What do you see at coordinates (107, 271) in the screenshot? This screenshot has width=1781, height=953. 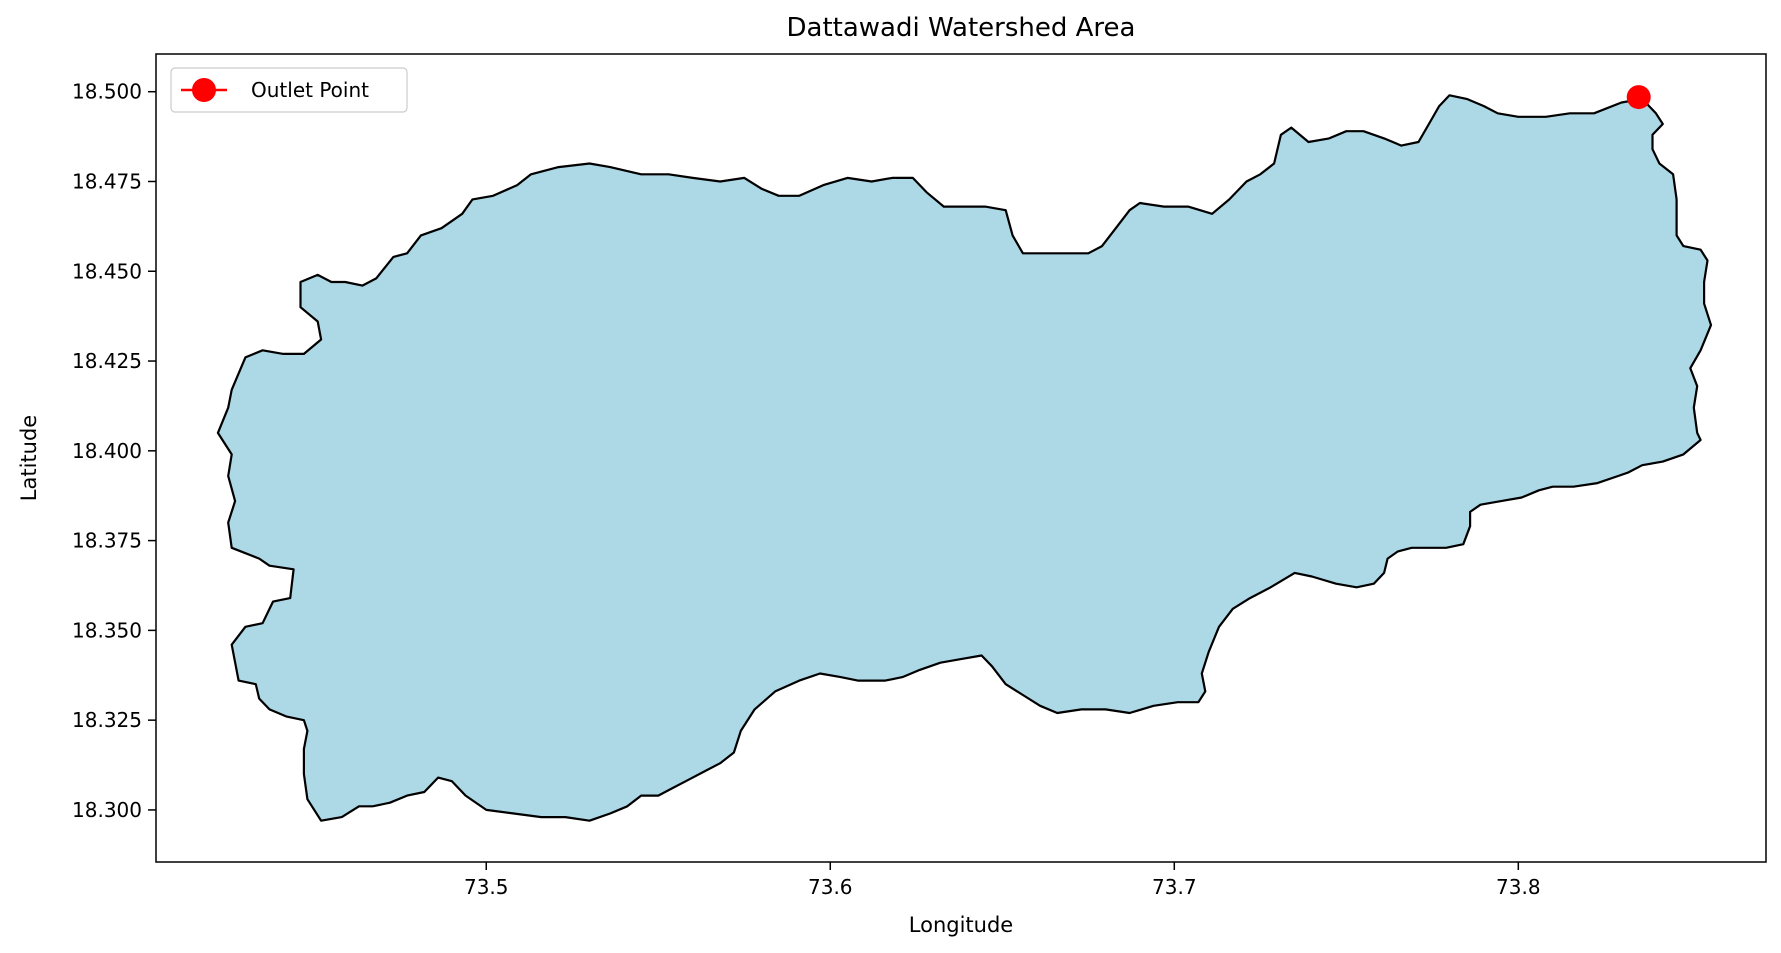 I see `y-tick-label: 18.450` at bounding box center [107, 271].